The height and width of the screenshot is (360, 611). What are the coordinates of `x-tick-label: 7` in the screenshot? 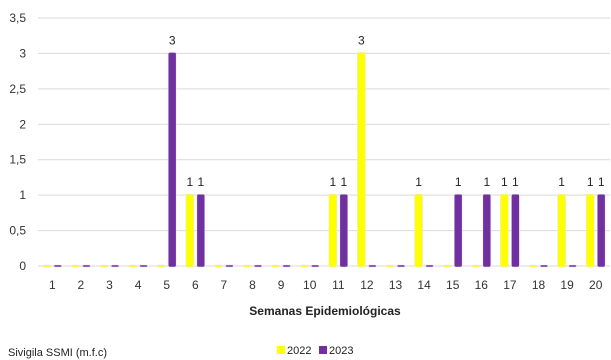 It's located at (224, 285).